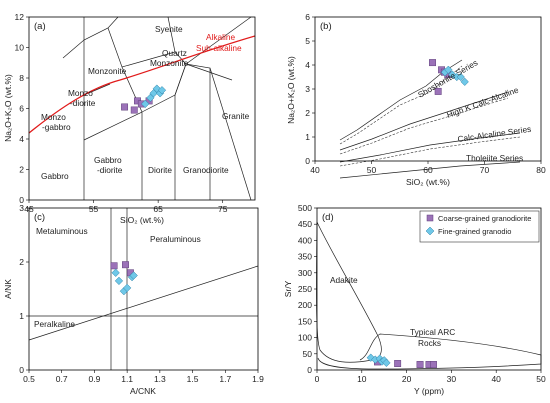 This screenshot has width=550, height=403. What do you see at coordinates (55, 176) in the screenshot?
I see `field-gabbro: Gabbro` at bounding box center [55, 176].